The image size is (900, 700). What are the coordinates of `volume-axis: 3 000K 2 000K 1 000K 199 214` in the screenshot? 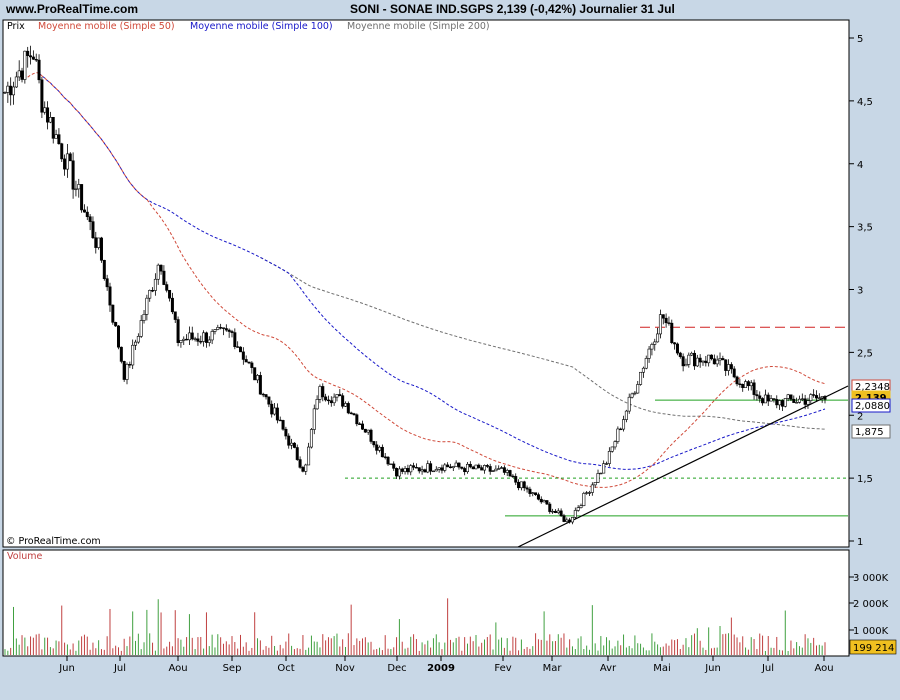 It's located at (873, 614).